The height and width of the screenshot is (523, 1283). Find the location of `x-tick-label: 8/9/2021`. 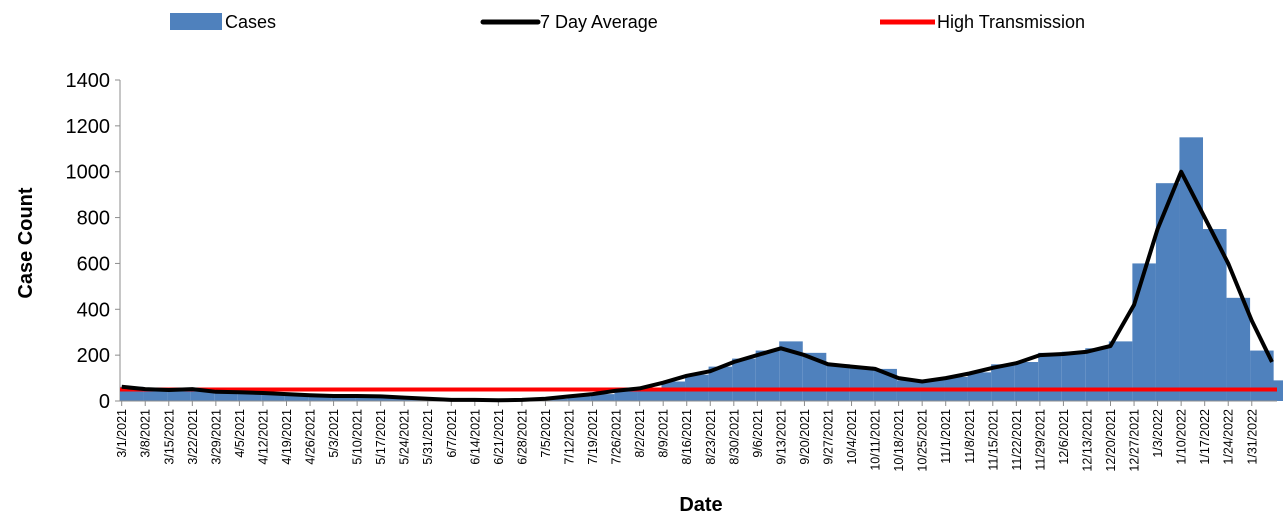

x-tick-label: 8/9/2021 is located at coordinates (664, 433).